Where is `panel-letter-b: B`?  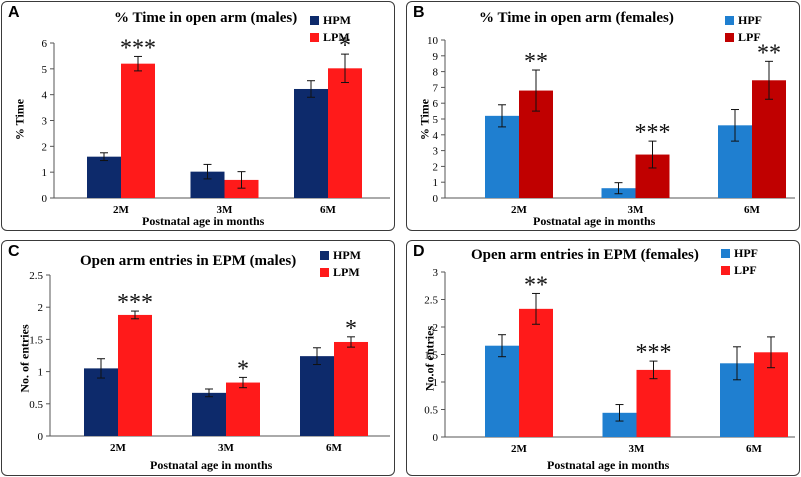 panel-letter-b: B is located at coordinates (419, 12).